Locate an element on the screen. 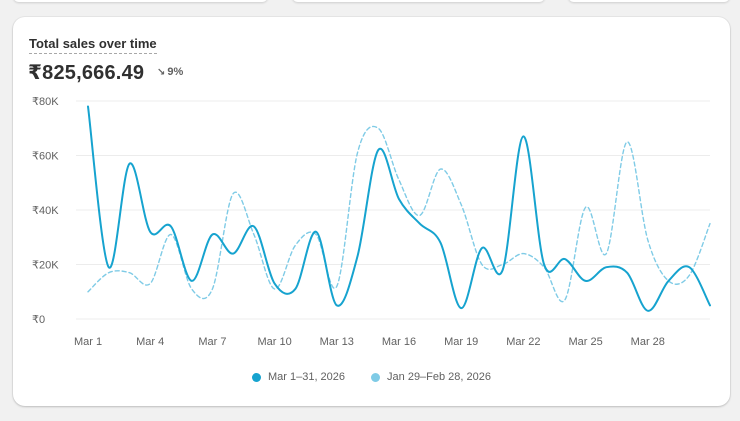  trend-down-icon: ↘ is located at coordinates (161, 72).